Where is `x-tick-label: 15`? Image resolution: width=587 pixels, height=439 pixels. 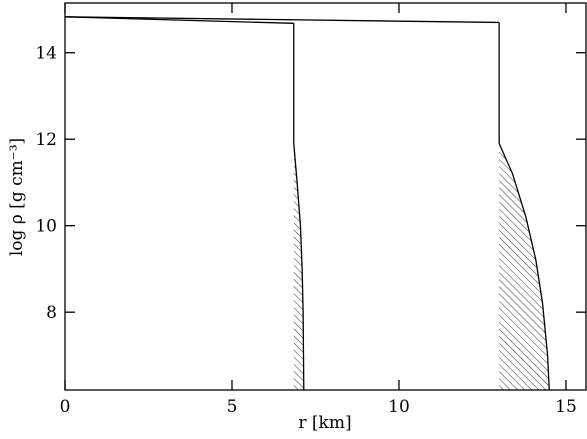
x-tick-label: 15 is located at coordinates (566, 407).